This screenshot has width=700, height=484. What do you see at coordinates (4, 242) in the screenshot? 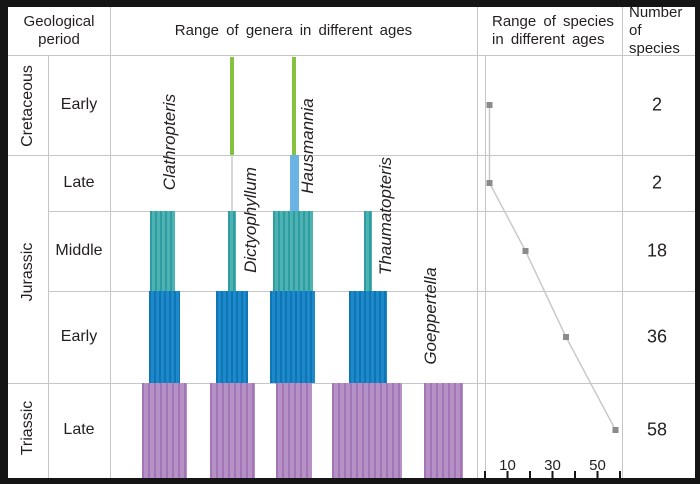
I see `figure-border-left` at bounding box center [4, 242].